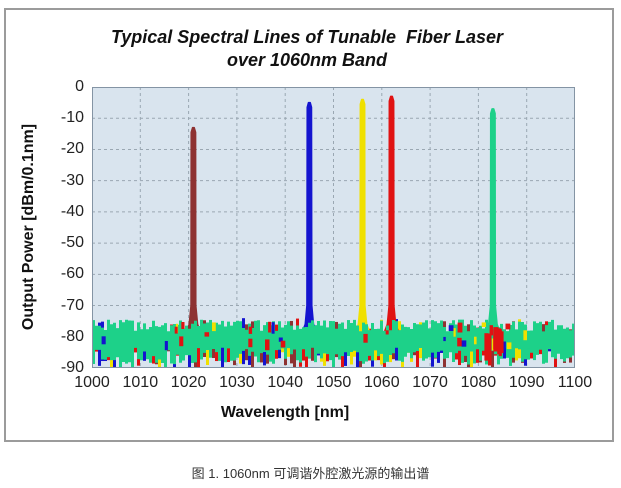  I want to click on spectral-peak-1056nm, so click(362, 219).